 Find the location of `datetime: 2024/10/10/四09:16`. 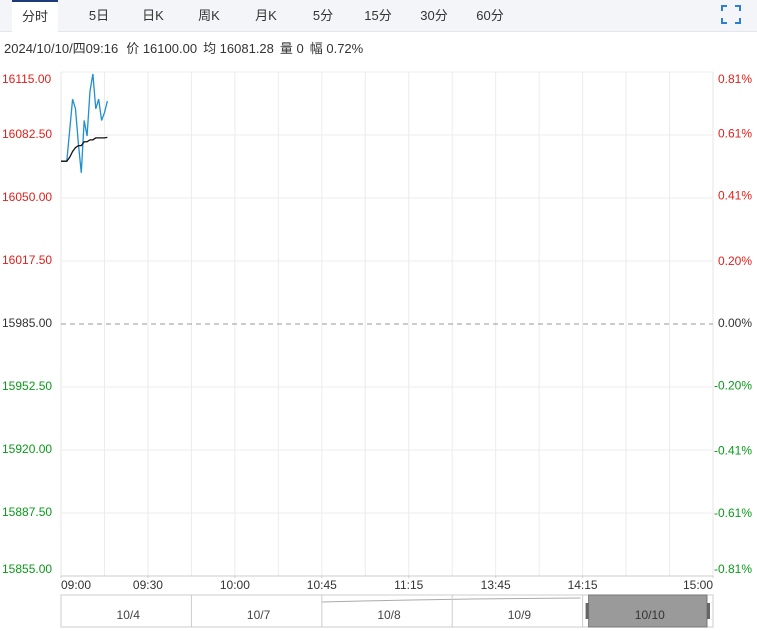

datetime: 2024/10/10/四09:16 is located at coordinates (61, 48).